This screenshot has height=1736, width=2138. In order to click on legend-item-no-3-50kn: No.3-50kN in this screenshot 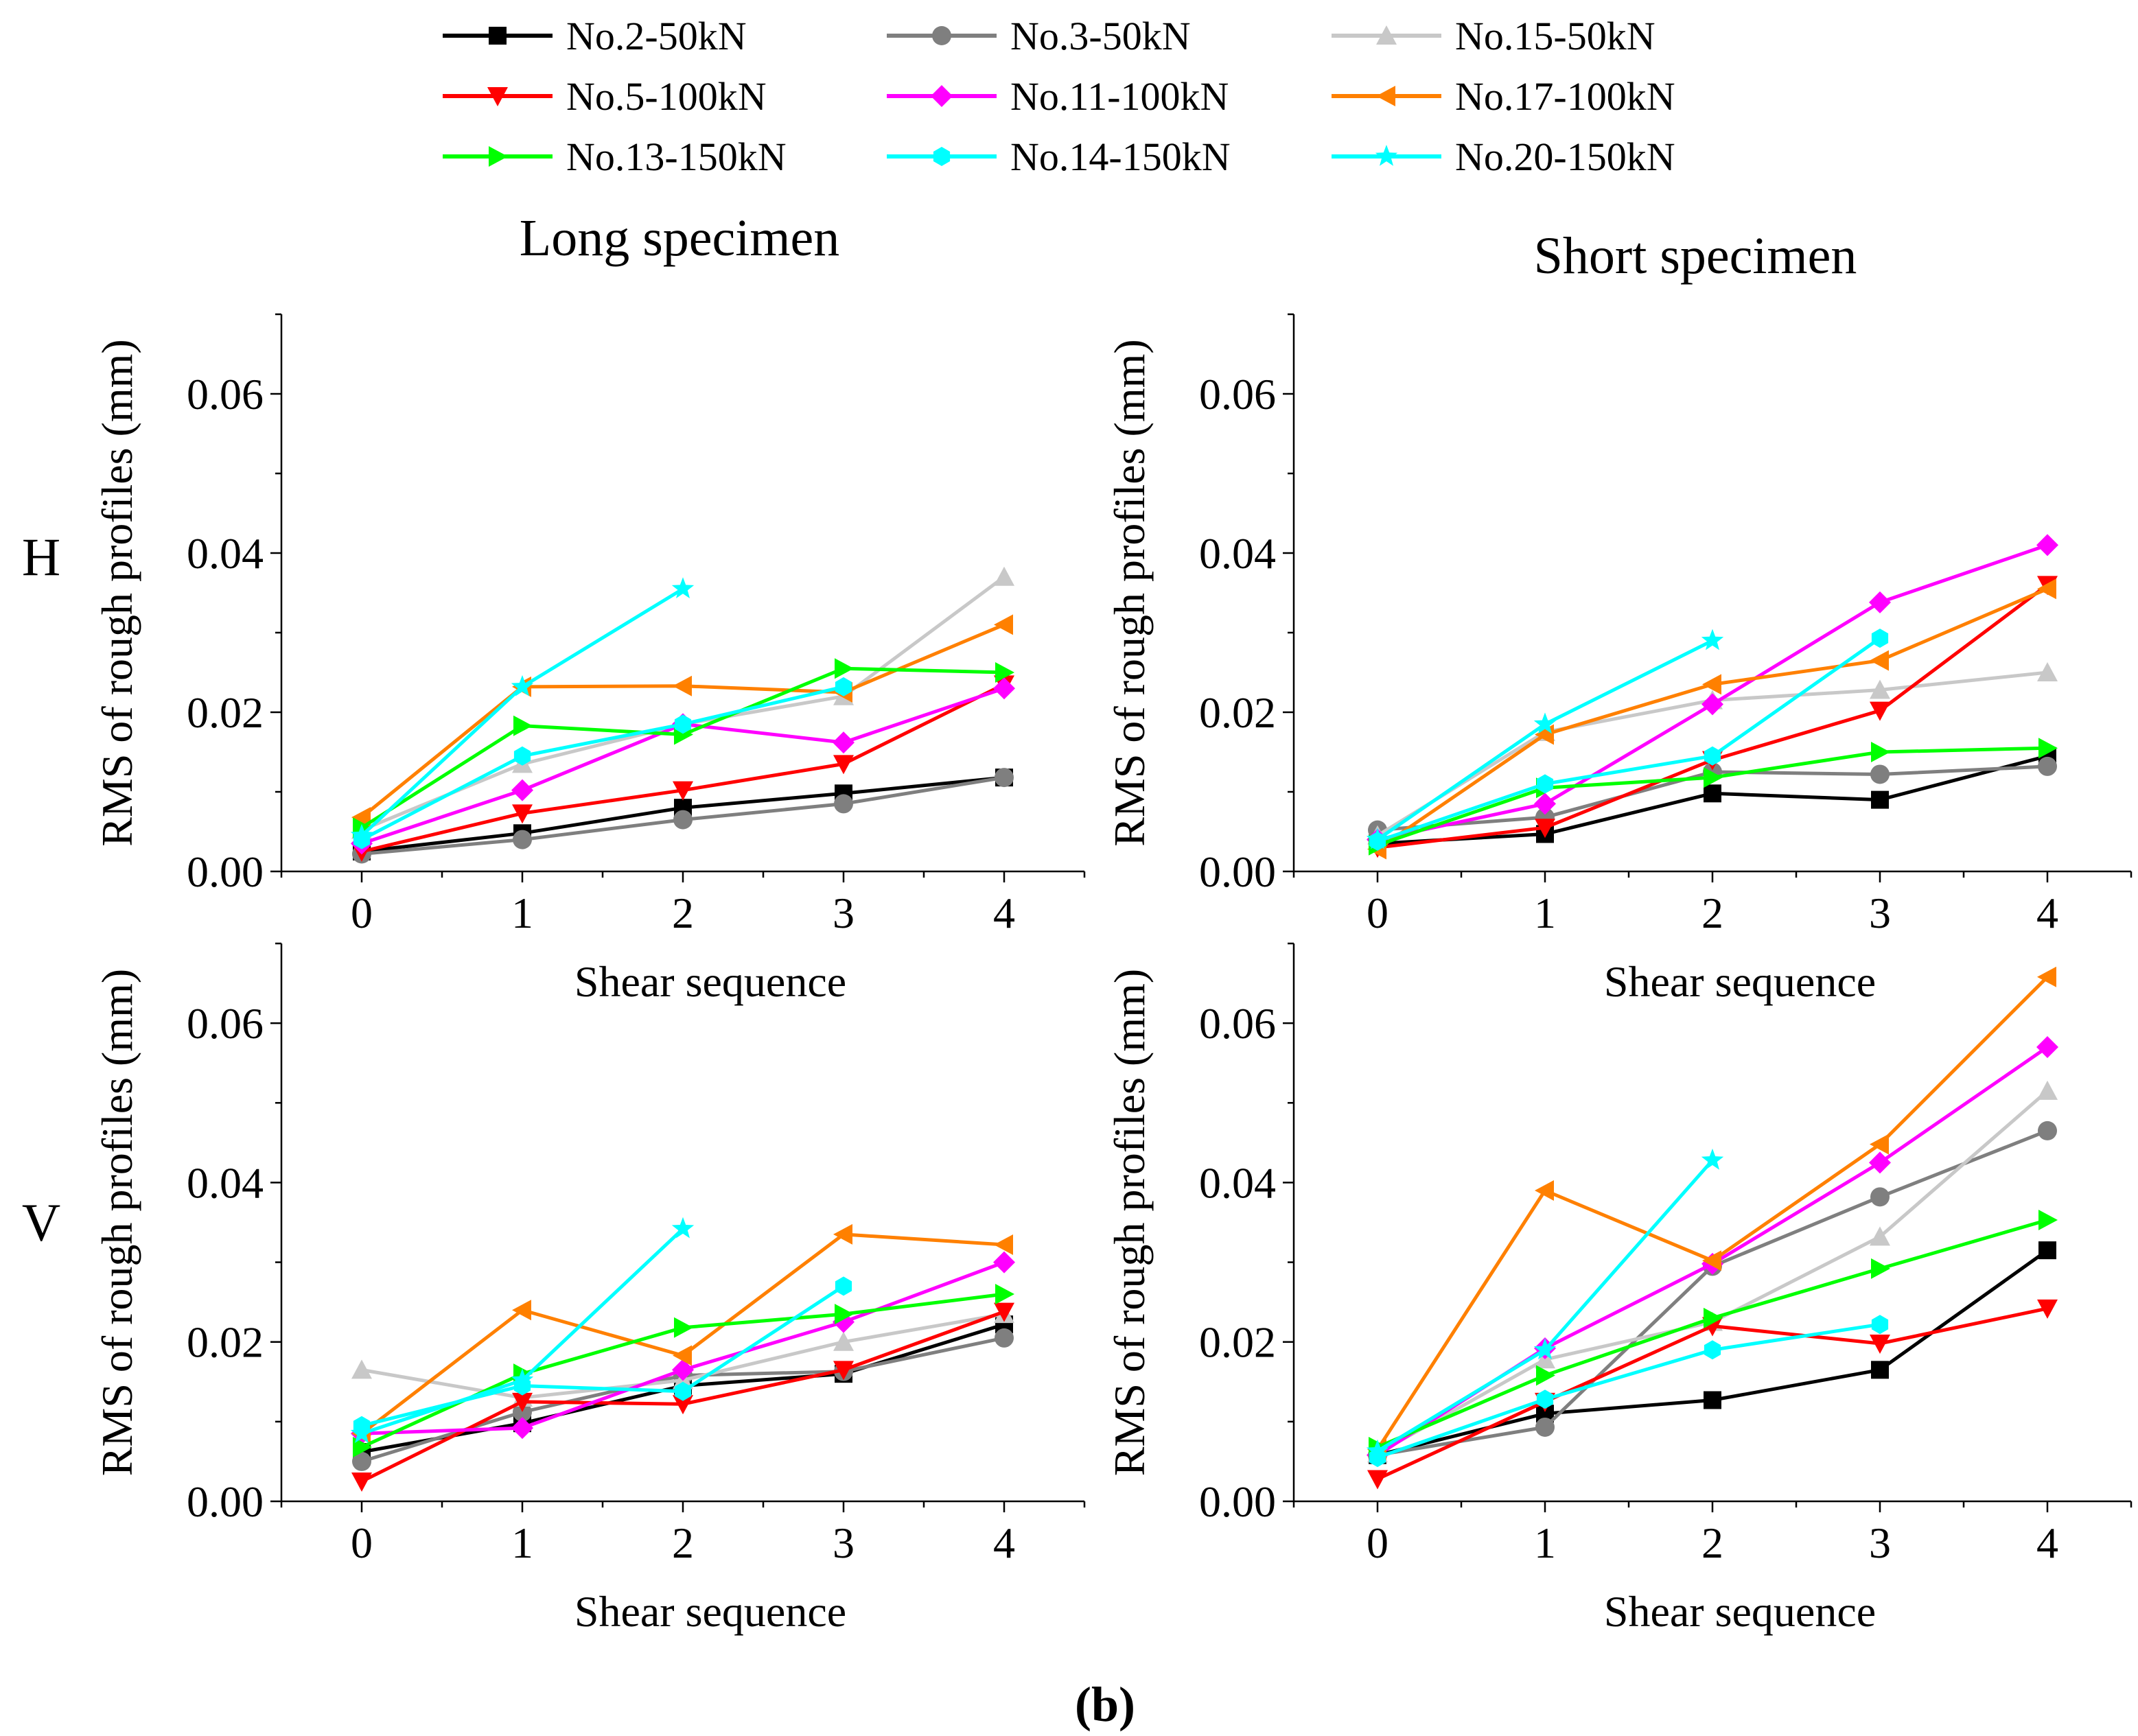, I will do `click(1039, 36)`.